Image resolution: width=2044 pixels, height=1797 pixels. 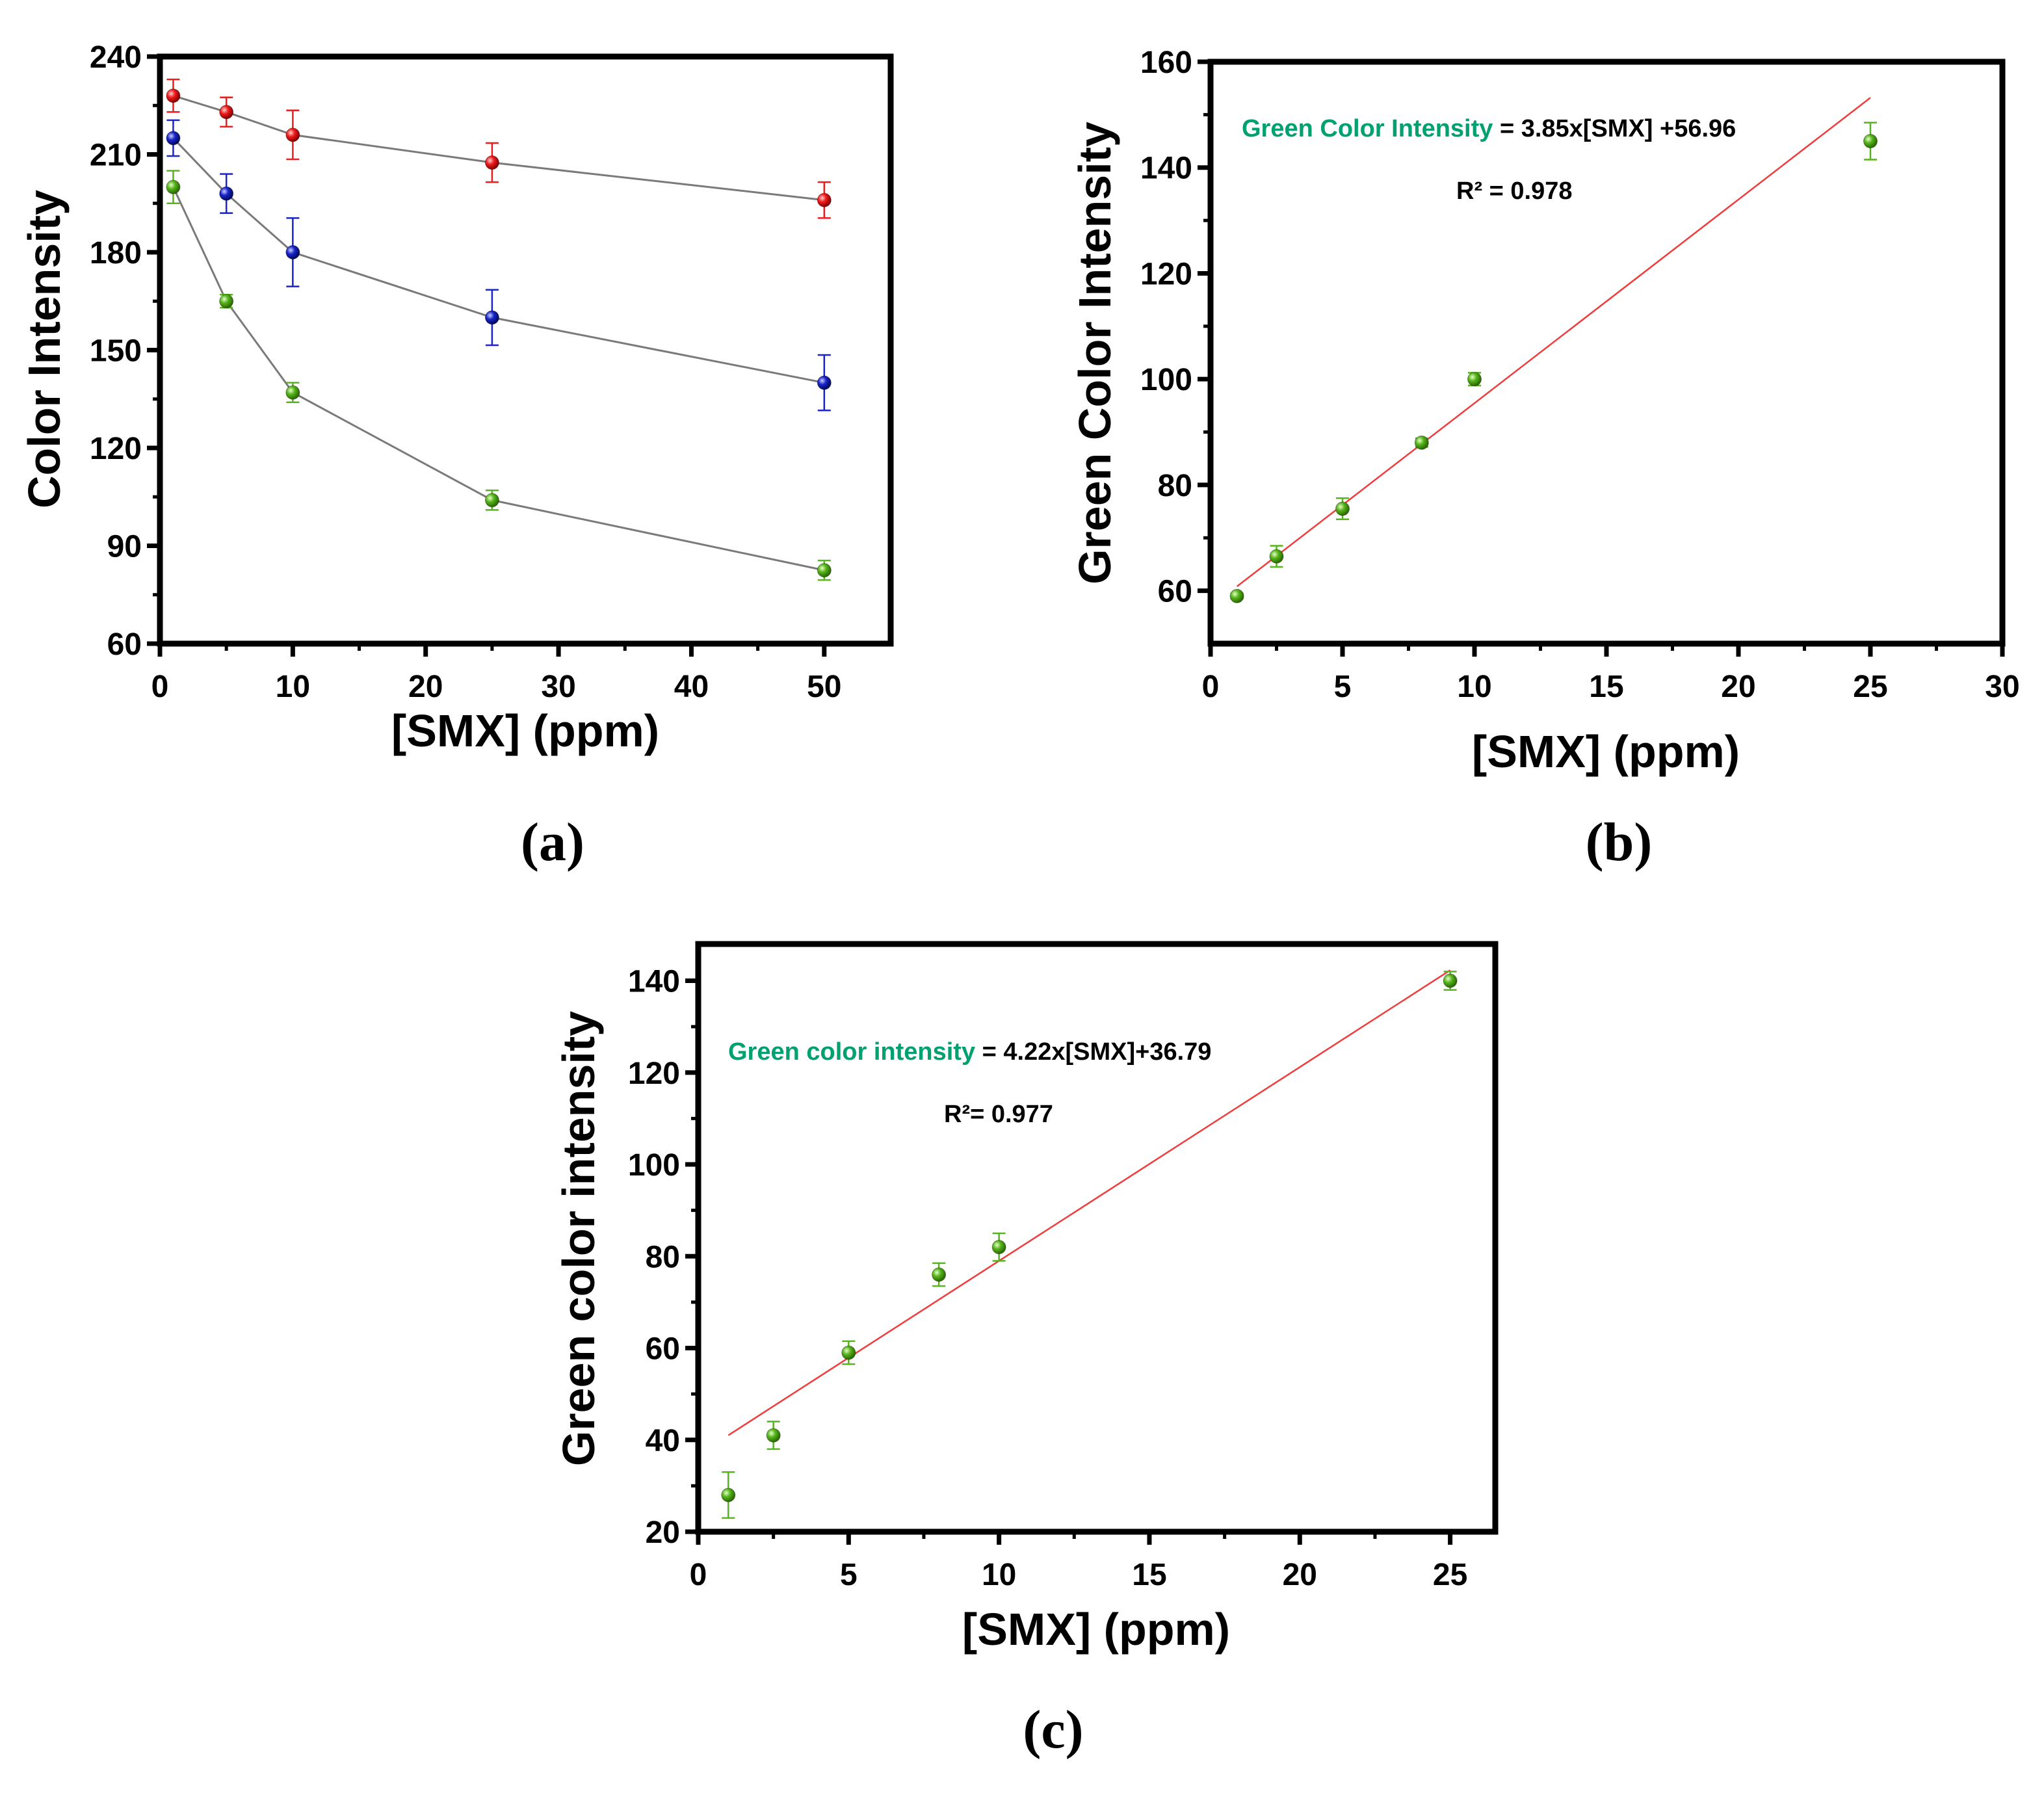 I want to click on chart-b-x-tick-label: 0, so click(x=1211, y=687).